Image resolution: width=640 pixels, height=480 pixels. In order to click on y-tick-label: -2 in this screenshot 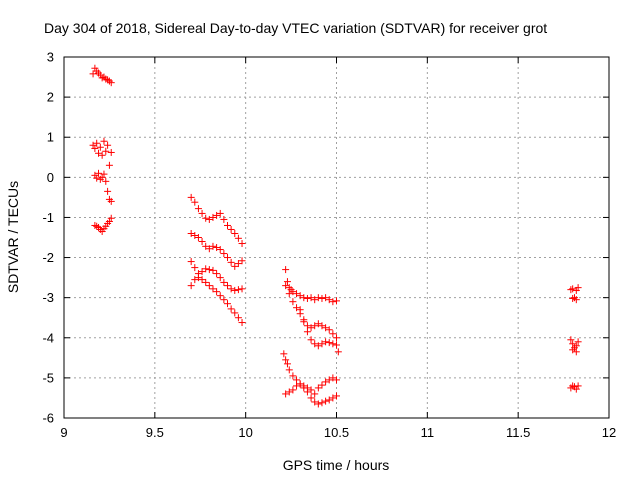, I will do `click(48, 257)`.